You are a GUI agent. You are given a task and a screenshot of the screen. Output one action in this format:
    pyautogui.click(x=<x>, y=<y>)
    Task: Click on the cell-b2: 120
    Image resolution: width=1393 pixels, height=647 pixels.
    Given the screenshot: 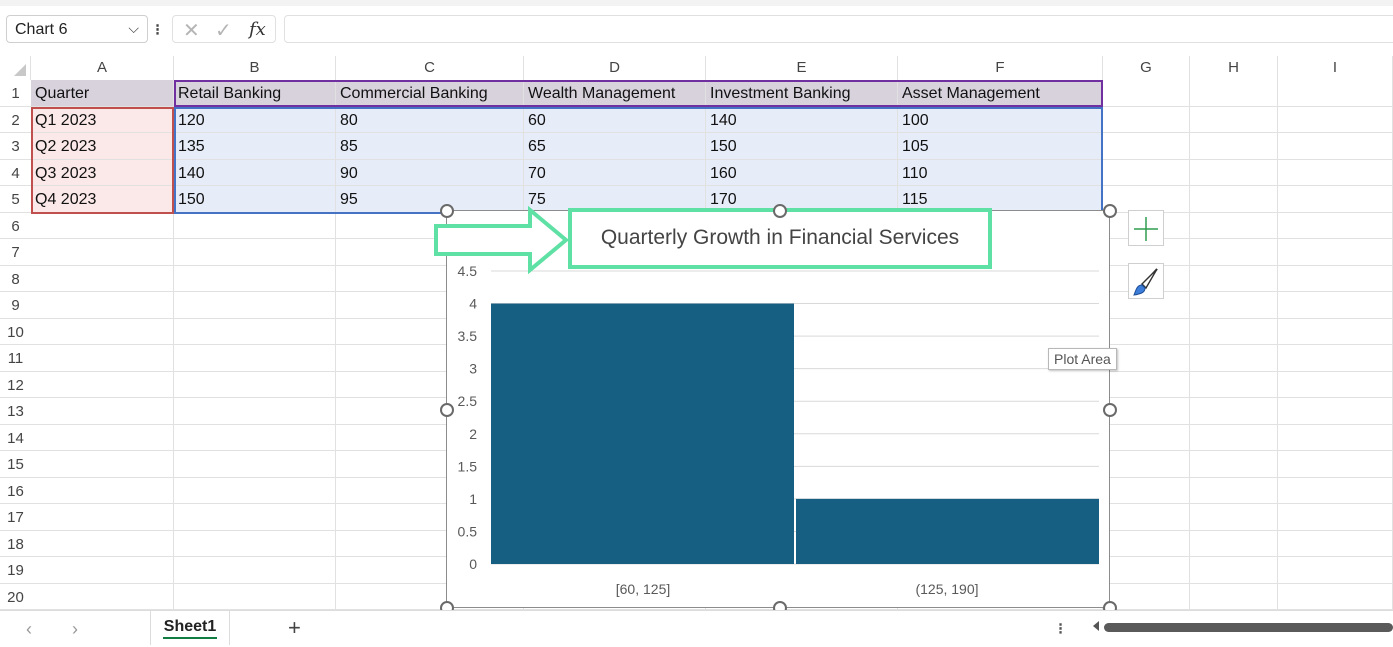 What is the action you would take?
    pyautogui.click(x=255, y=119)
    